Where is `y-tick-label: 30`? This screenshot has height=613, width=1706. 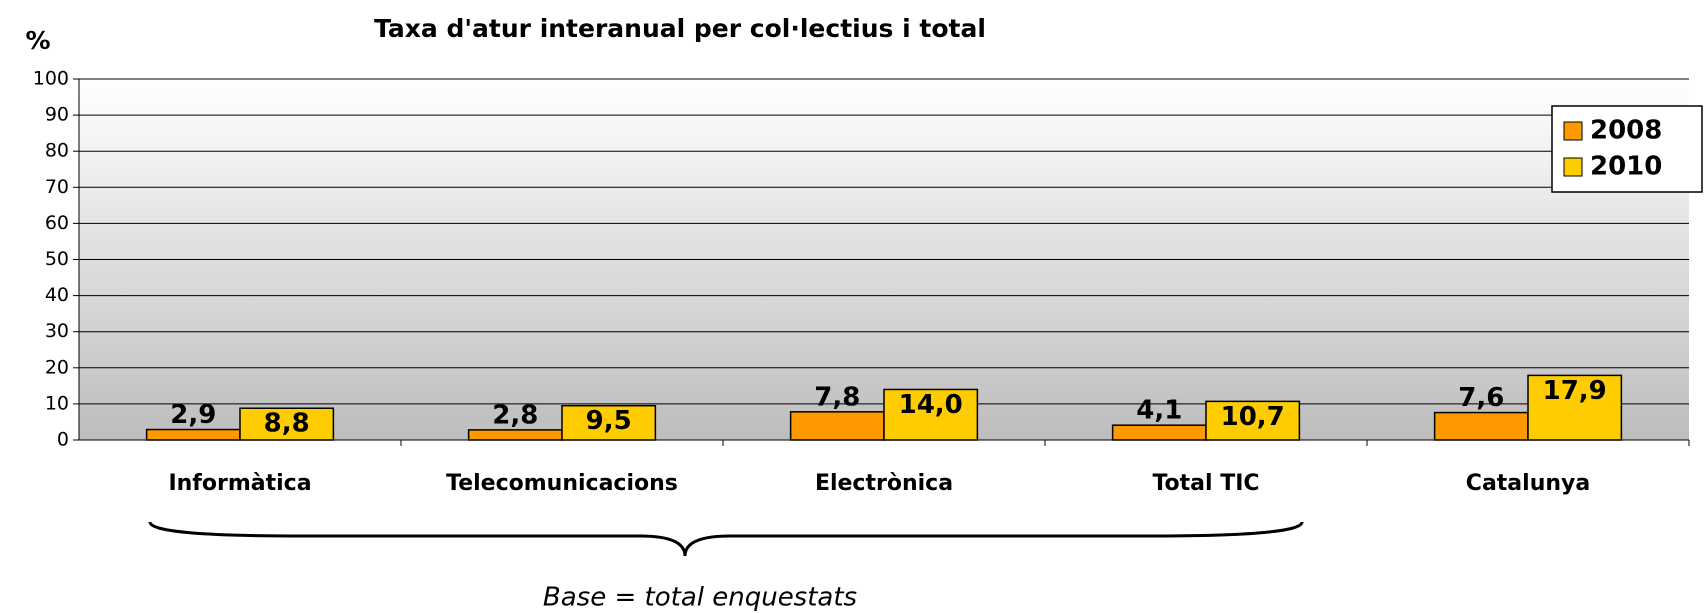 y-tick-label: 30 is located at coordinates (57, 331).